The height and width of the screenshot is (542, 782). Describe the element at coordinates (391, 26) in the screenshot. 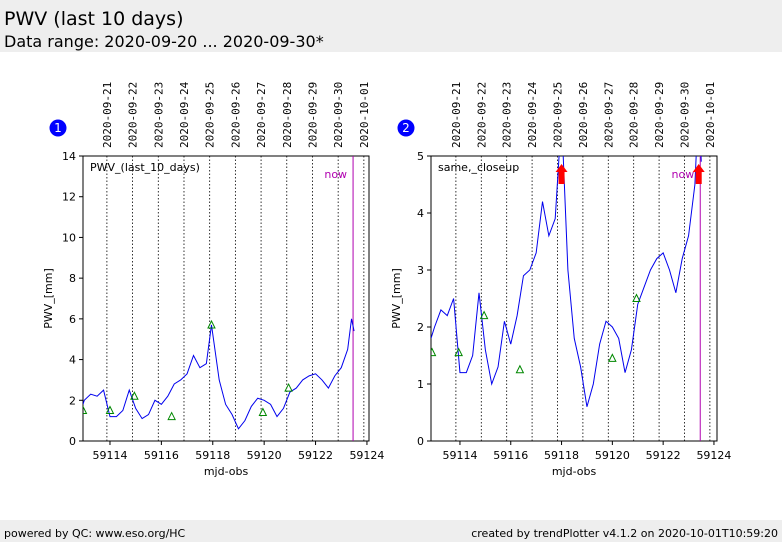

I see `header-band` at that location.